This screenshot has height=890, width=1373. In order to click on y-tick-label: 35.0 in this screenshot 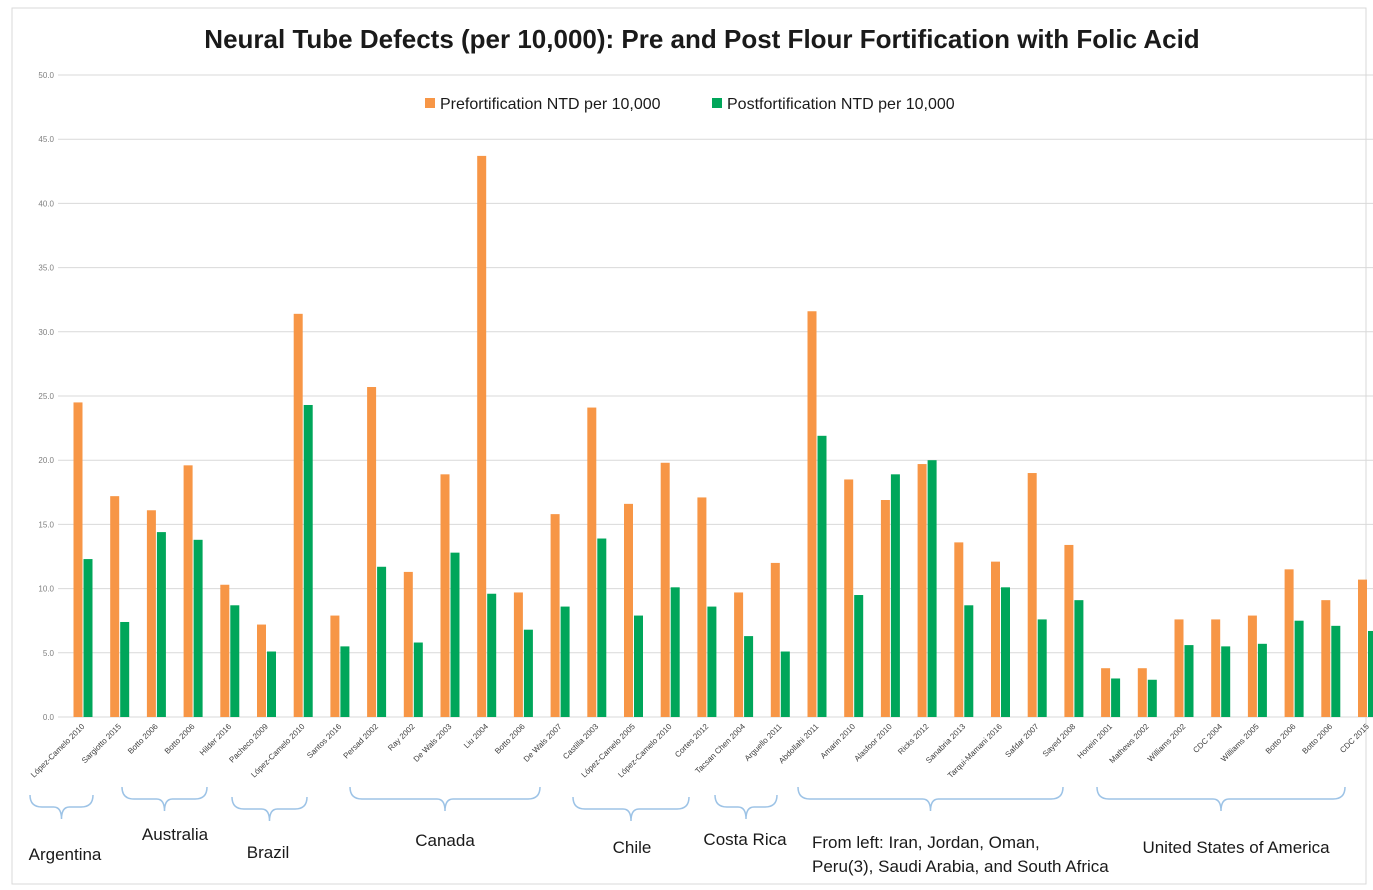, I will do `click(46, 268)`.